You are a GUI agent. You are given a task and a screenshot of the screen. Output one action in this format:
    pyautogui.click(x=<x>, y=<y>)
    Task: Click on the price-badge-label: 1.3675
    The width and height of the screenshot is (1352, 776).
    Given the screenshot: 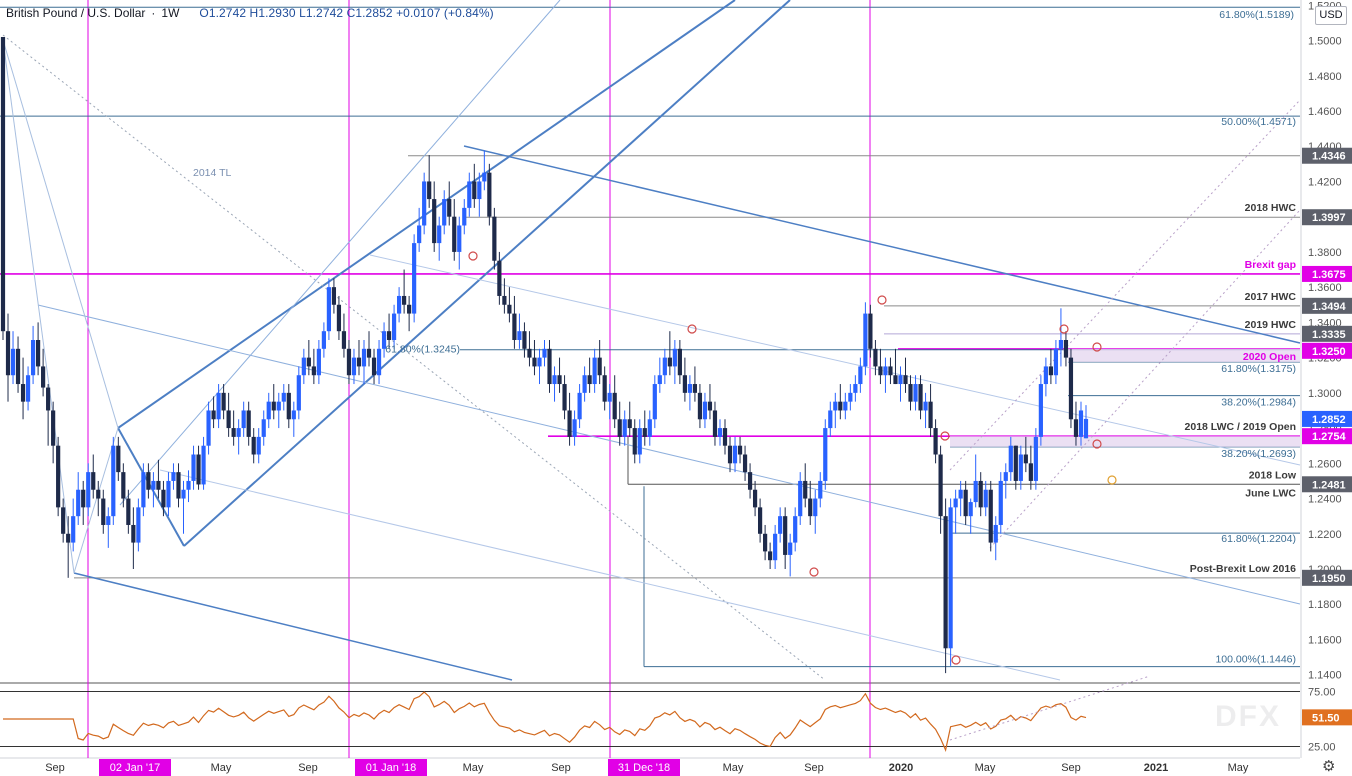 What is the action you would take?
    pyautogui.click(x=1329, y=275)
    